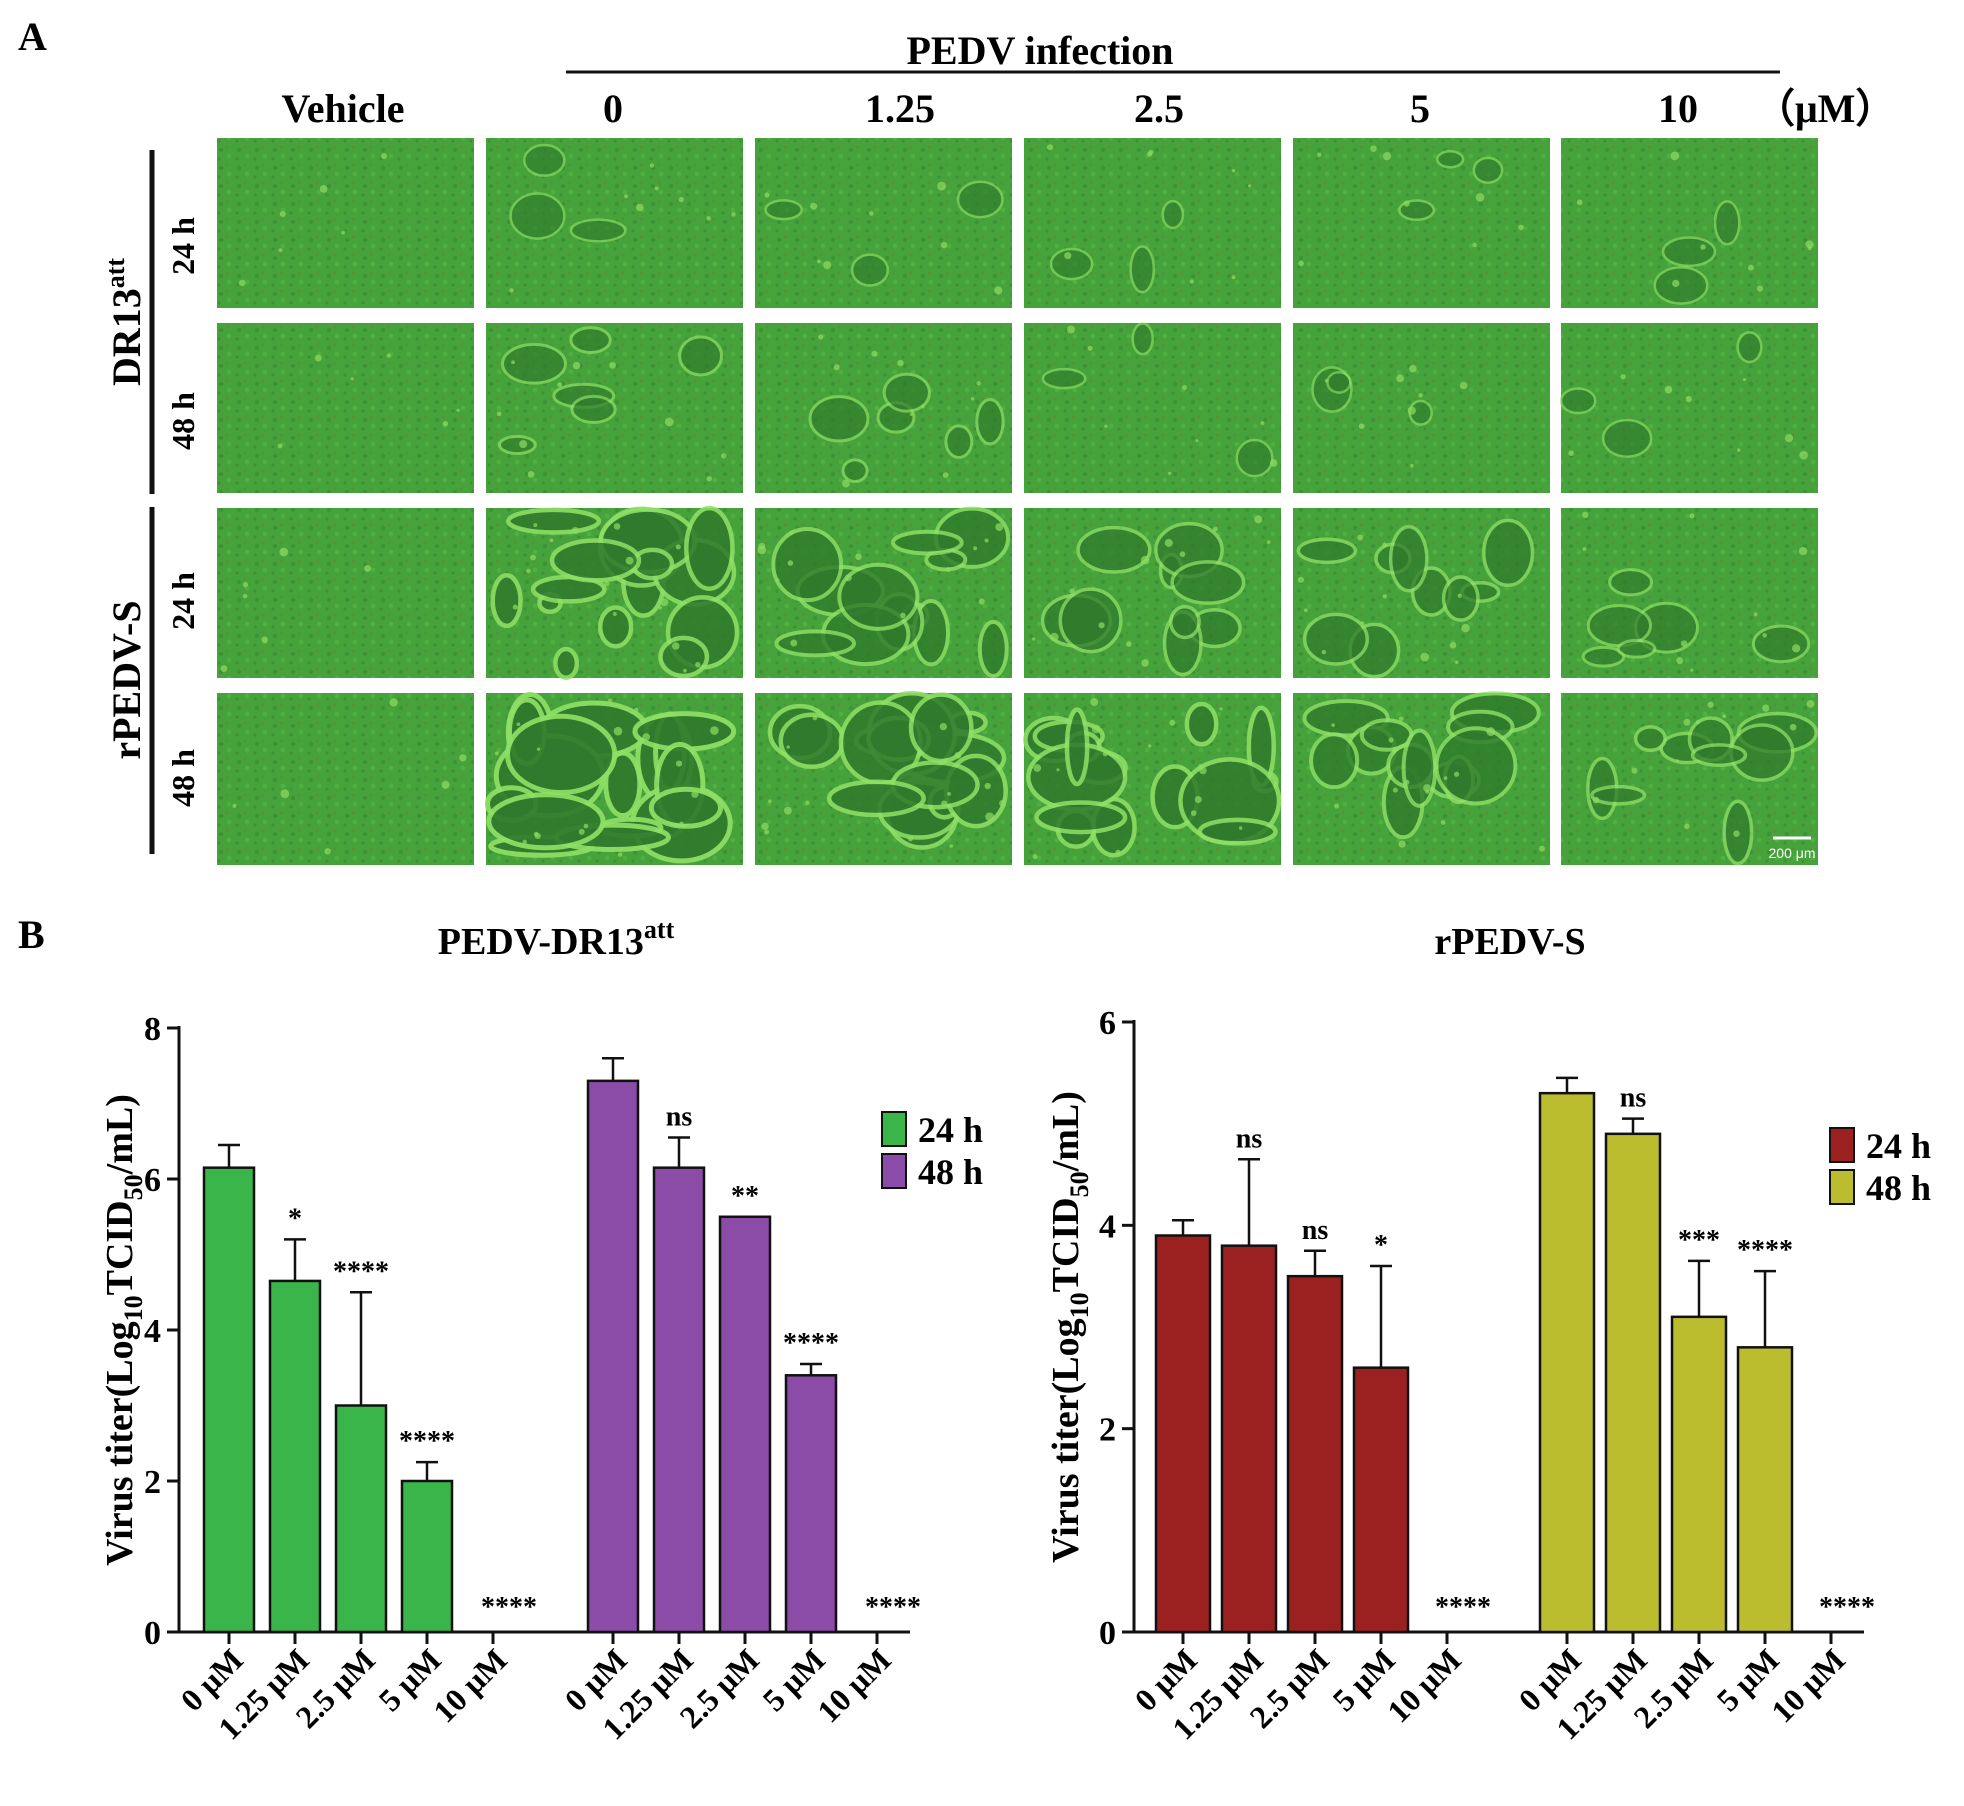  Describe the element at coordinates (183, 421) in the screenshot. I see `time-label-dr13-48h: 48 h` at that location.